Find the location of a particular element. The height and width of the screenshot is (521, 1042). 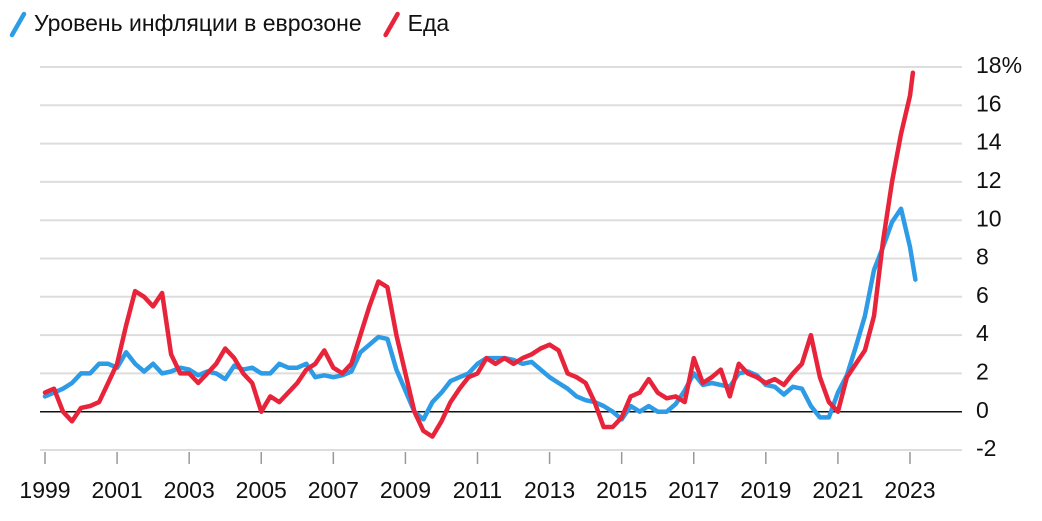

x-tick-label: 2017 is located at coordinates (693, 490).